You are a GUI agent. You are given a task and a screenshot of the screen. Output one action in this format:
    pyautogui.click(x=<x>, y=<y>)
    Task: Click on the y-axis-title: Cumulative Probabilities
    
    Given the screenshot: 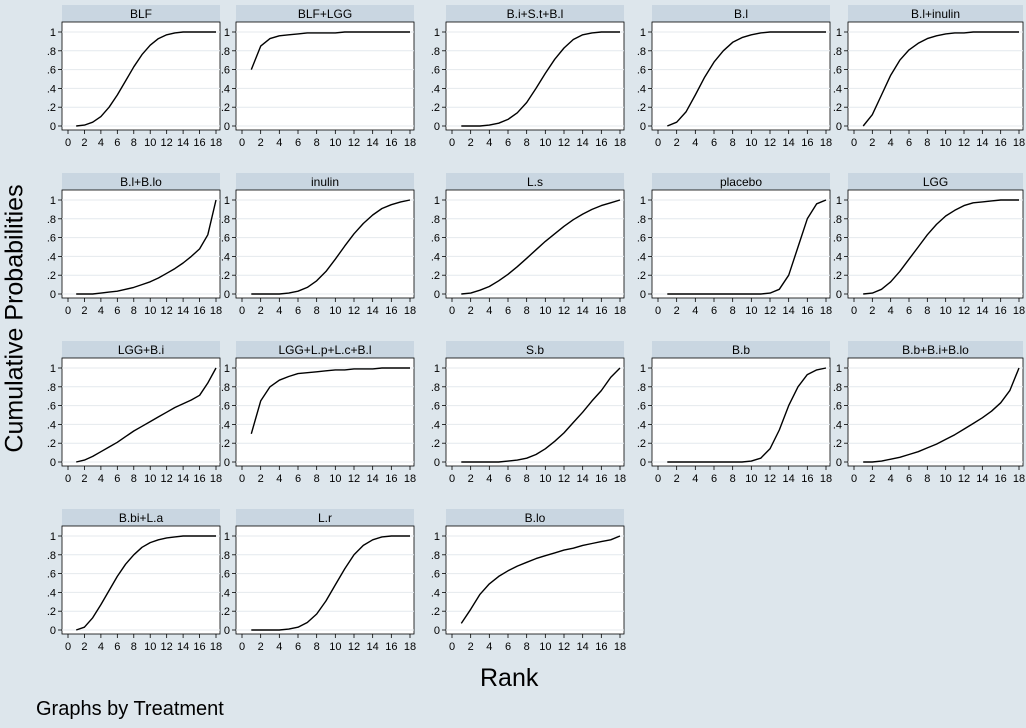 What is the action you would take?
    pyautogui.click(x=15, y=318)
    